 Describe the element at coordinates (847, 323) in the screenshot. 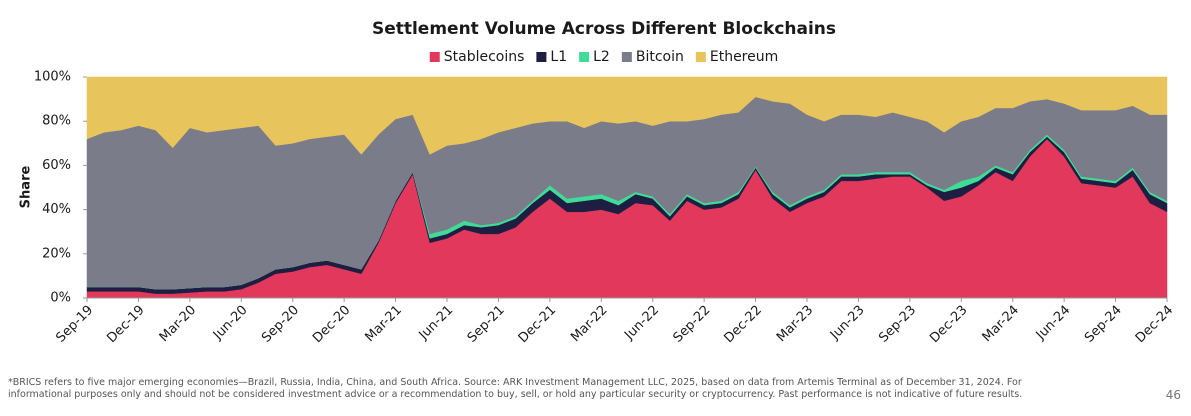

I see `x-tick-label: Jun-23` at that location.